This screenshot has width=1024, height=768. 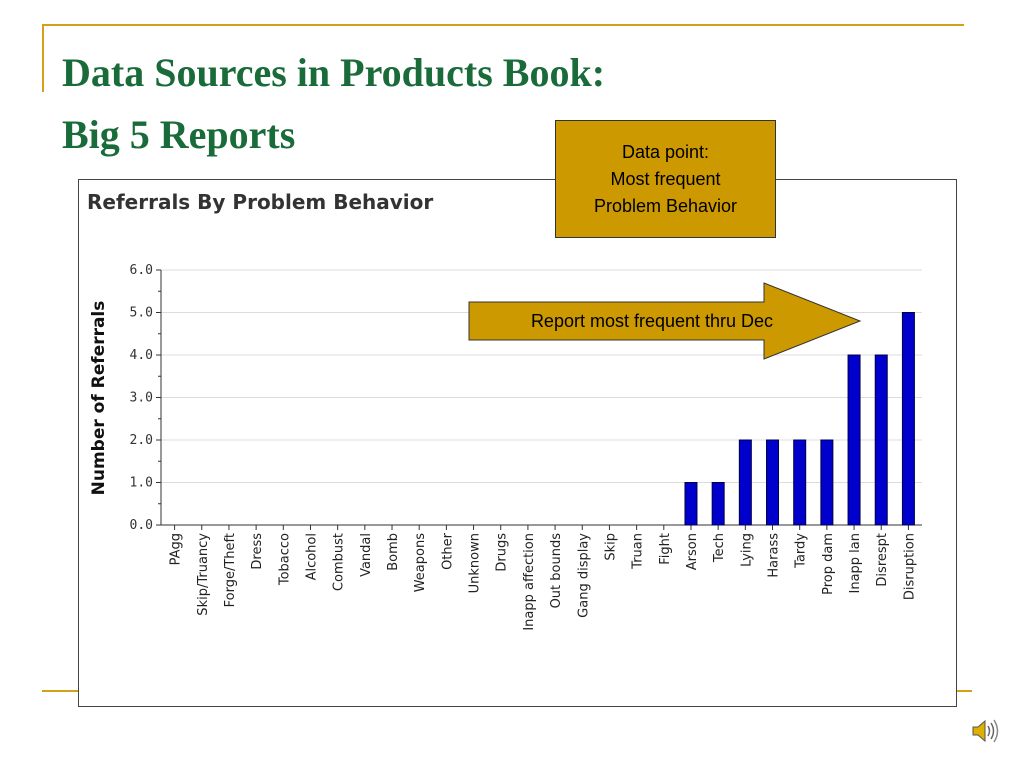 What do you see at coordinates (638, 551) in the screenshot?
I see `x-tick-label: Truan` at bounding box center [638, 551].